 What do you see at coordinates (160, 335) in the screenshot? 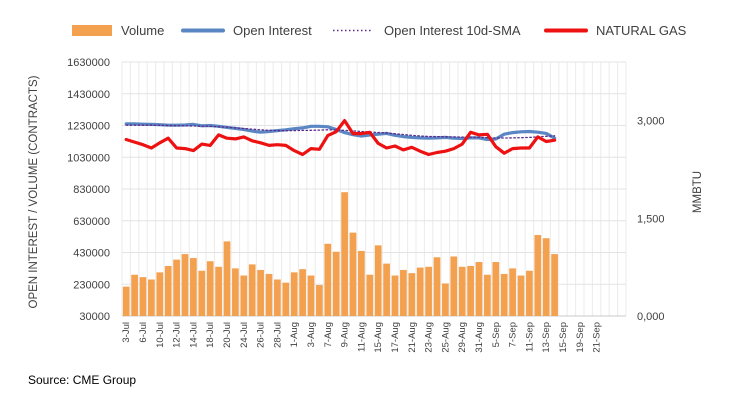
I see `x-tick-label: 10-Jul` at bounding box center [160, 335].